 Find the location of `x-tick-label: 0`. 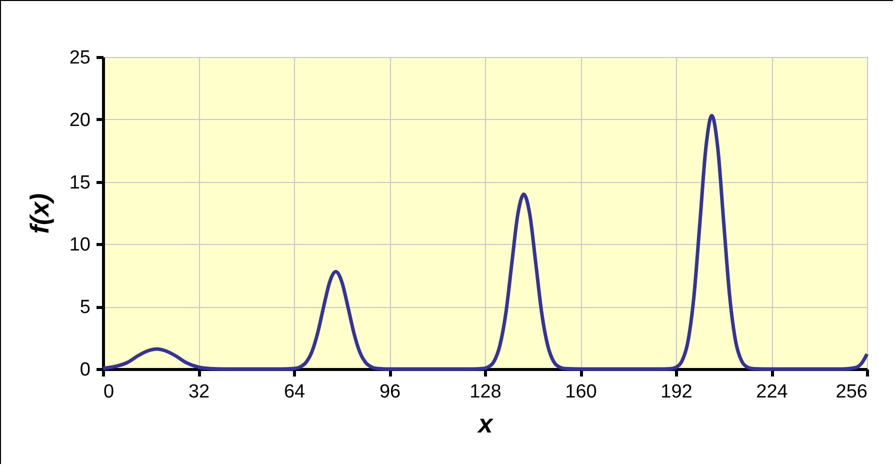

x-tick-label: 0 is located at coordinates (109, 392).